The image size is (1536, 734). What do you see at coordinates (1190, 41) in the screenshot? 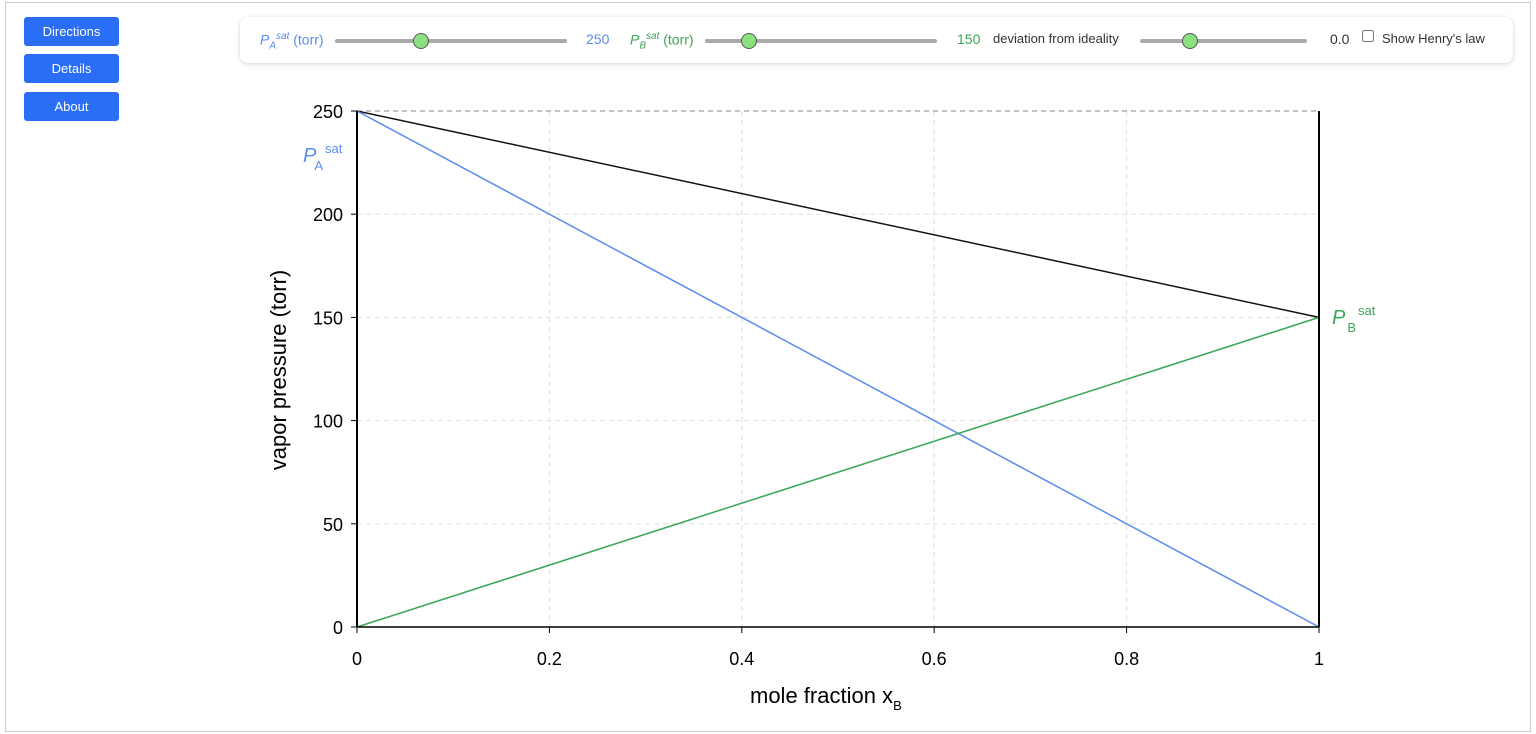
I see `deviation-slider-thumb` at bounding box center [1190, 41].